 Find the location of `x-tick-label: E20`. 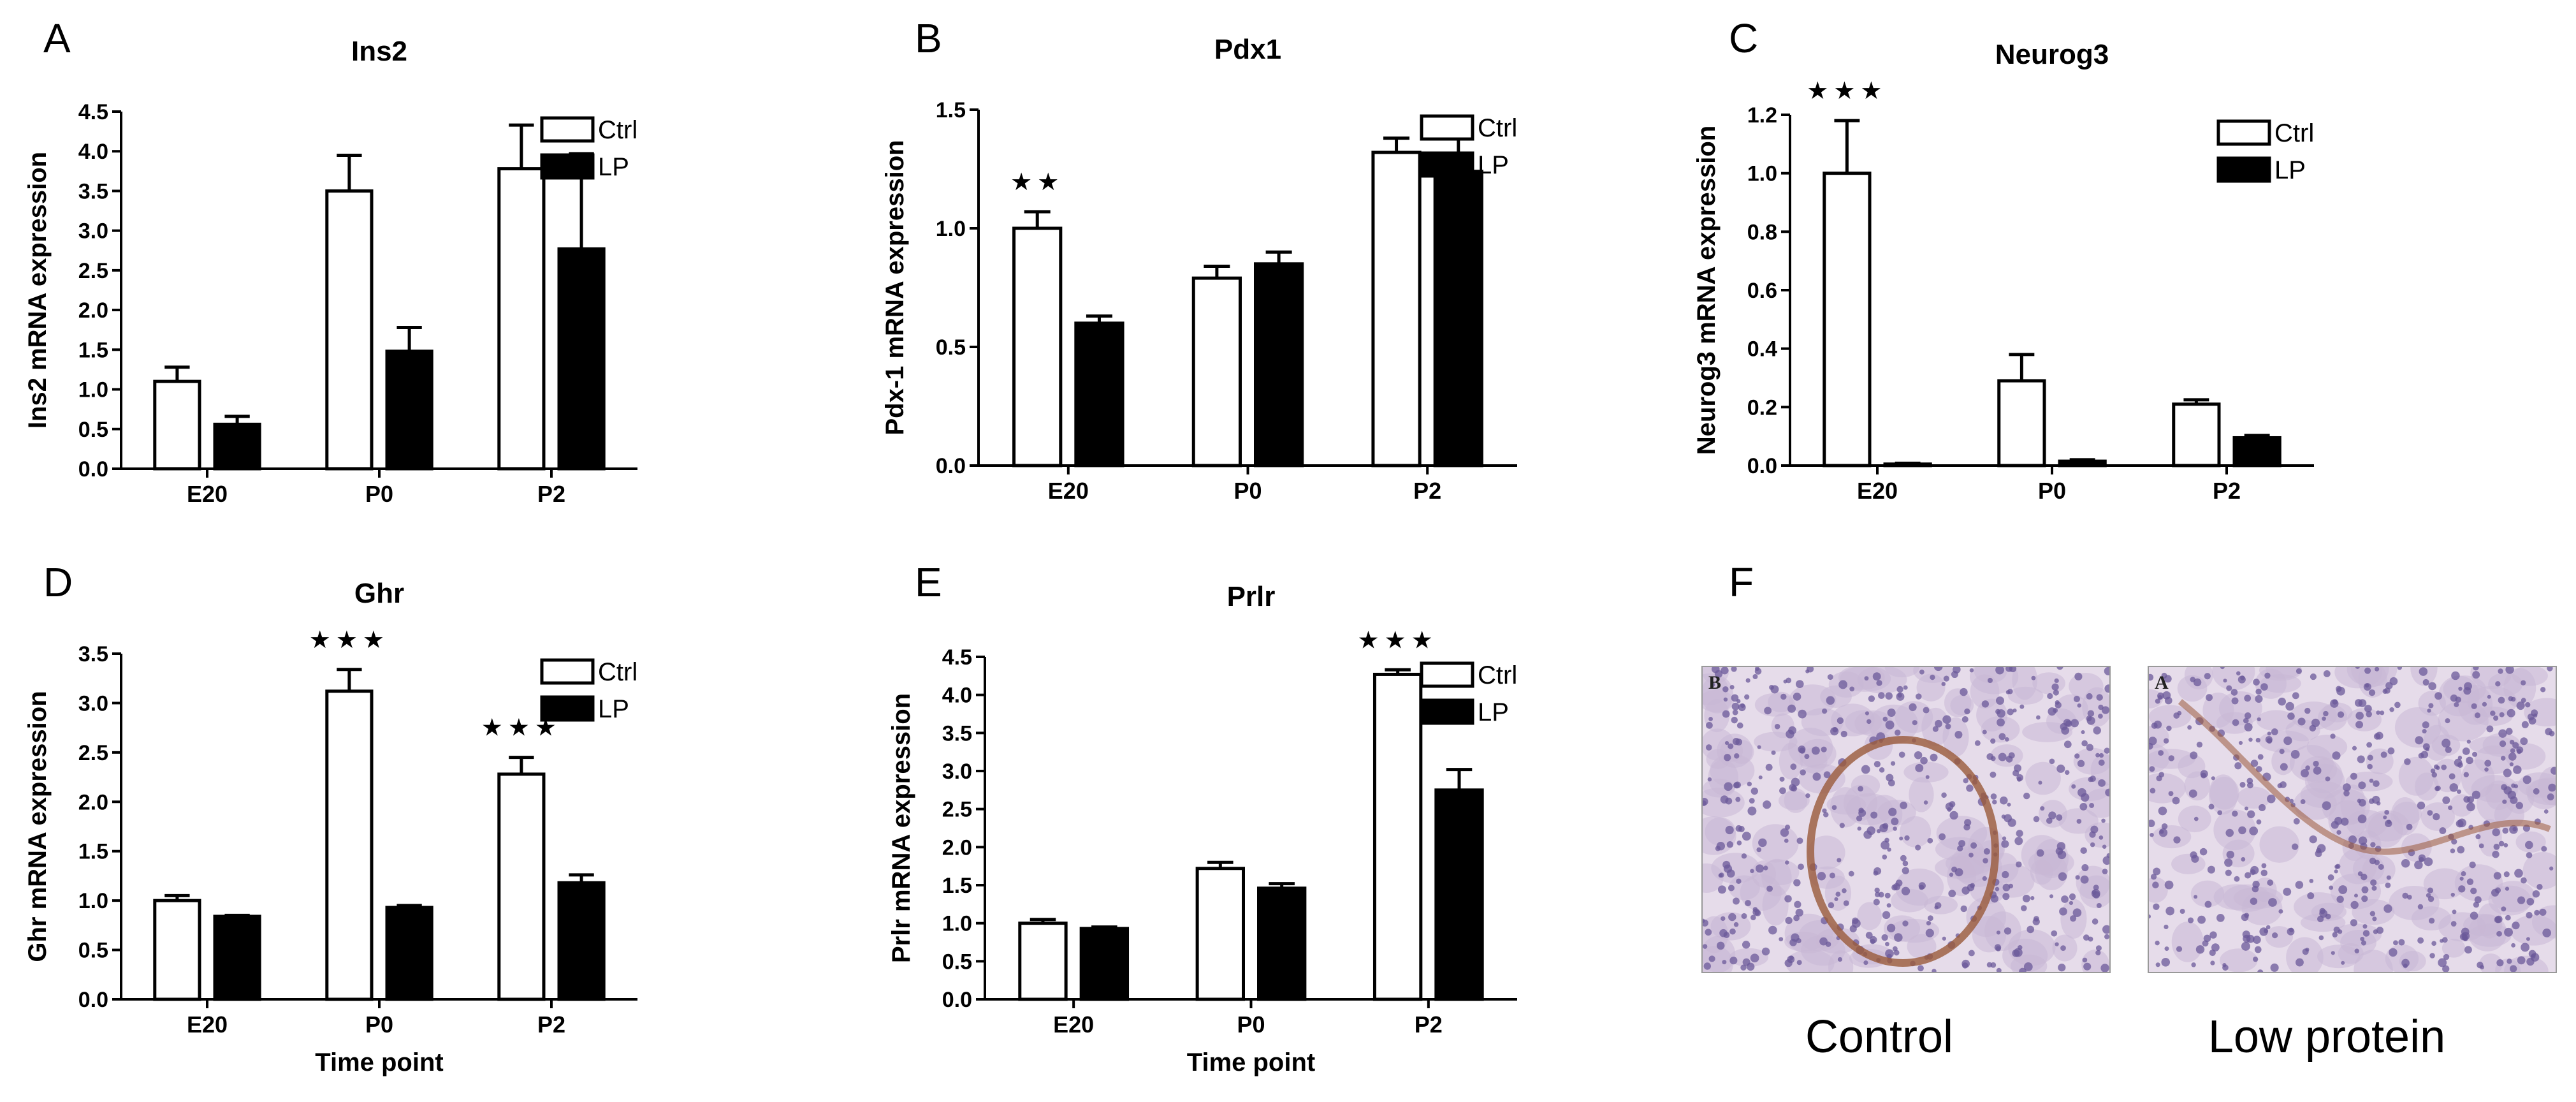

x-tick-label: E20 is located at coordinates (207, 1024).